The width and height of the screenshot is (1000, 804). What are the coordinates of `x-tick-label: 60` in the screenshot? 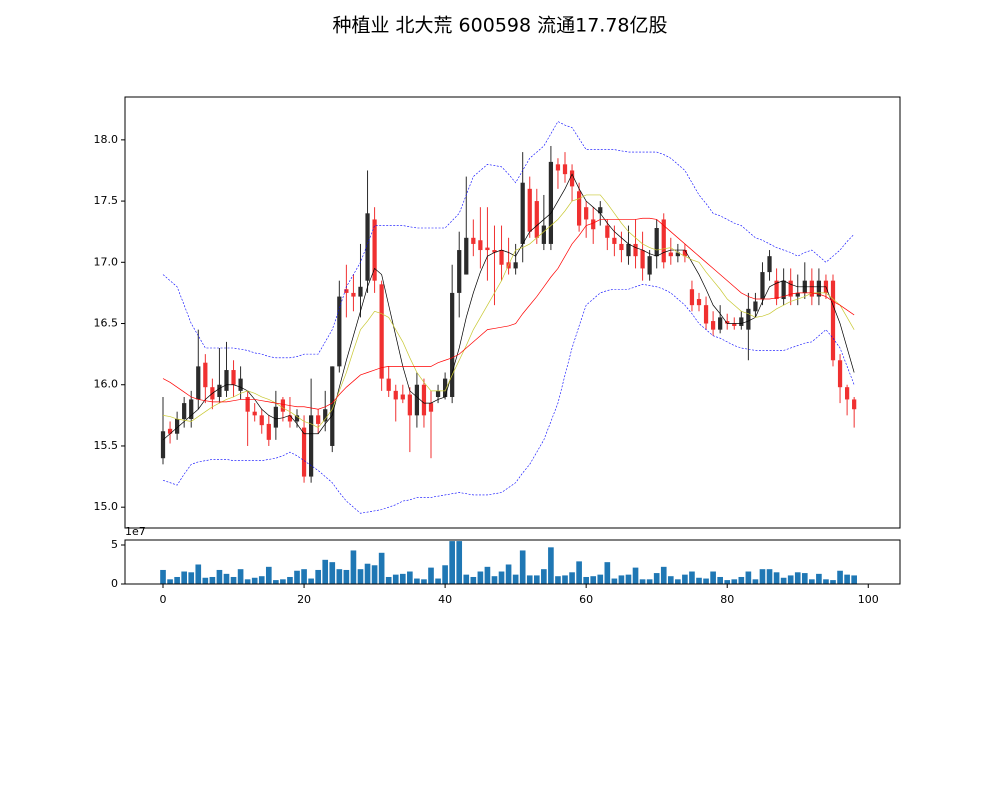 It's located at (586, 599).